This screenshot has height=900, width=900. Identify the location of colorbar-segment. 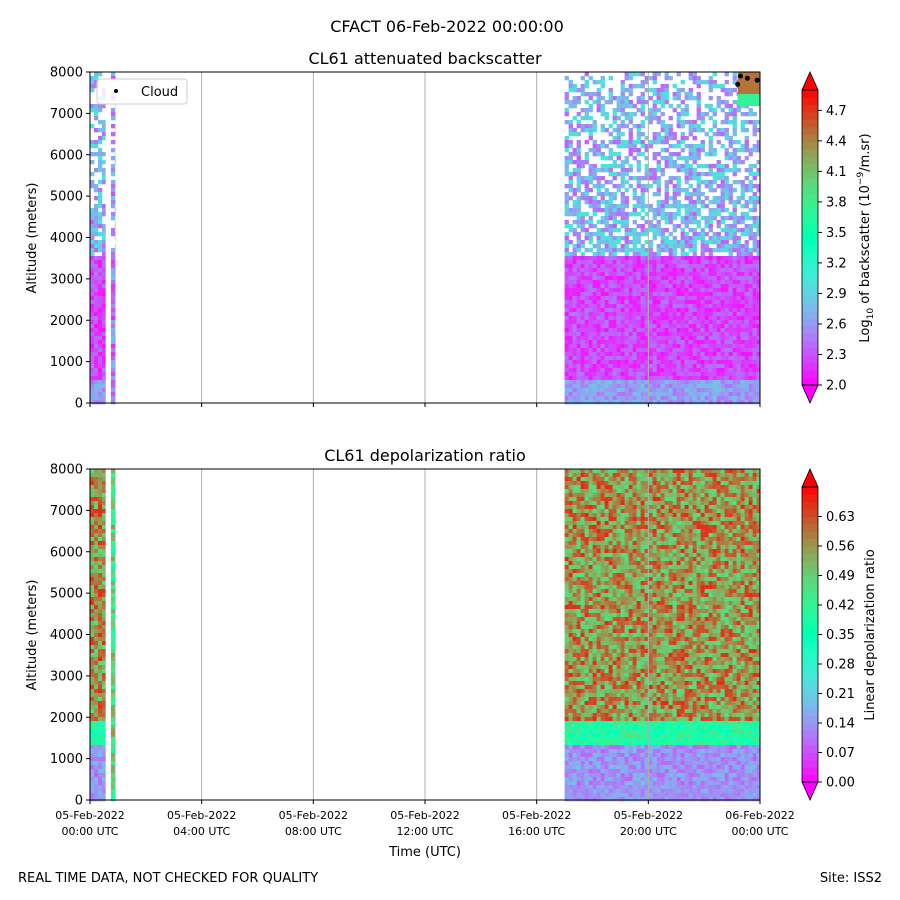
(810, 374).